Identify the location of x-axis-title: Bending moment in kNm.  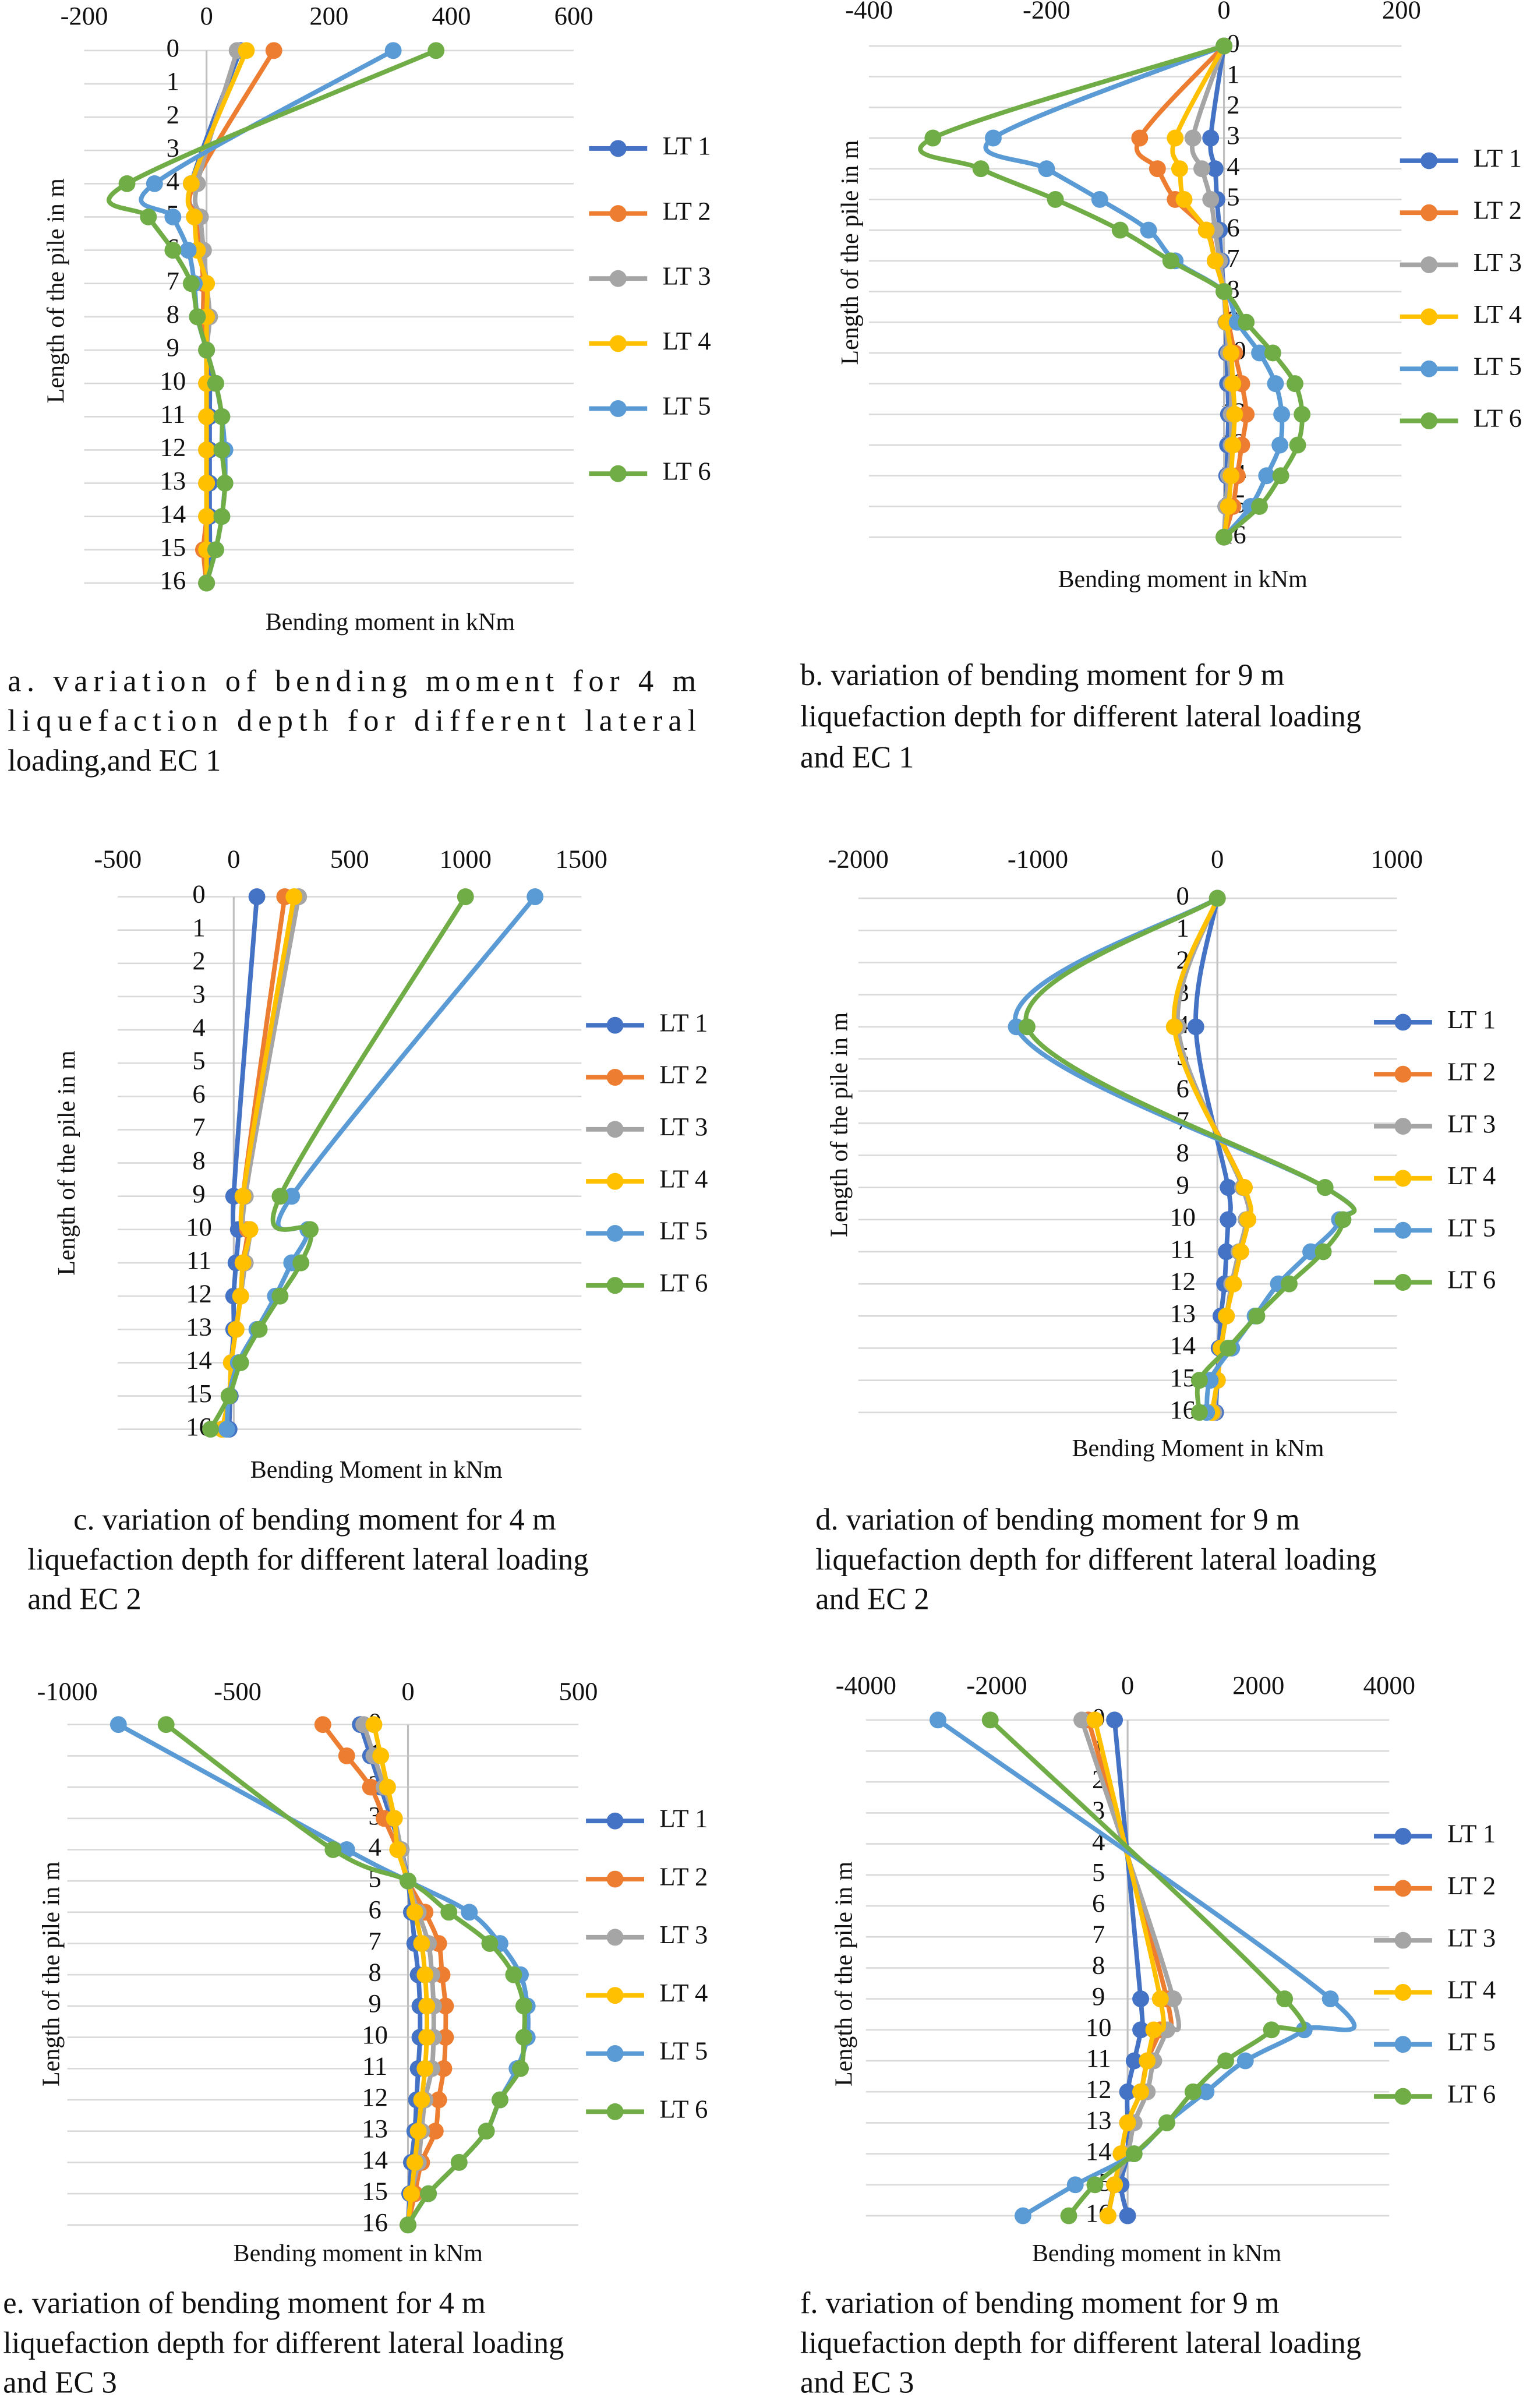
(1157, 2253).